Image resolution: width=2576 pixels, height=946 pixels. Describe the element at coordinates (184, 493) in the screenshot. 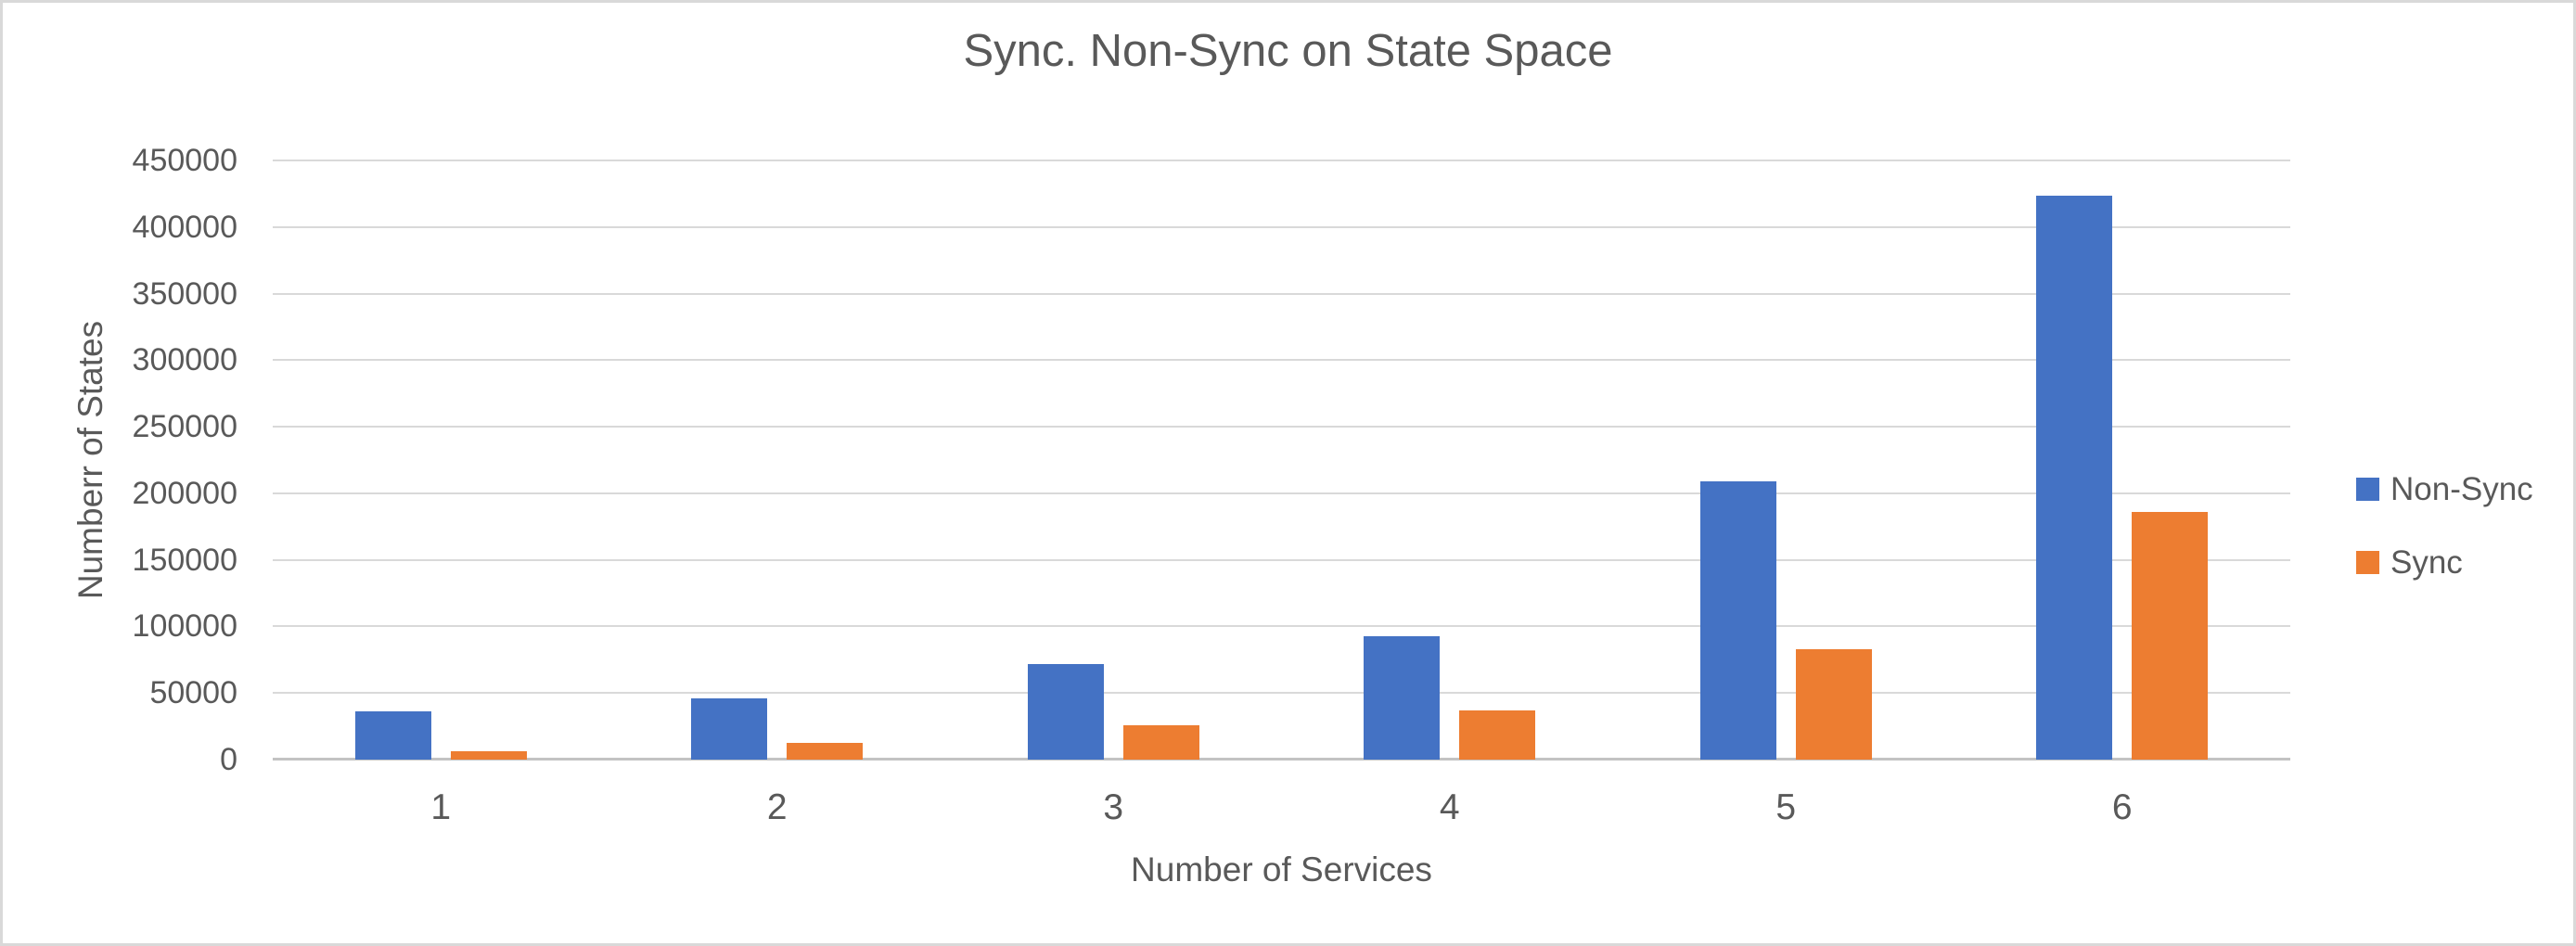

I see `y-tick-label: 200000` at that location.